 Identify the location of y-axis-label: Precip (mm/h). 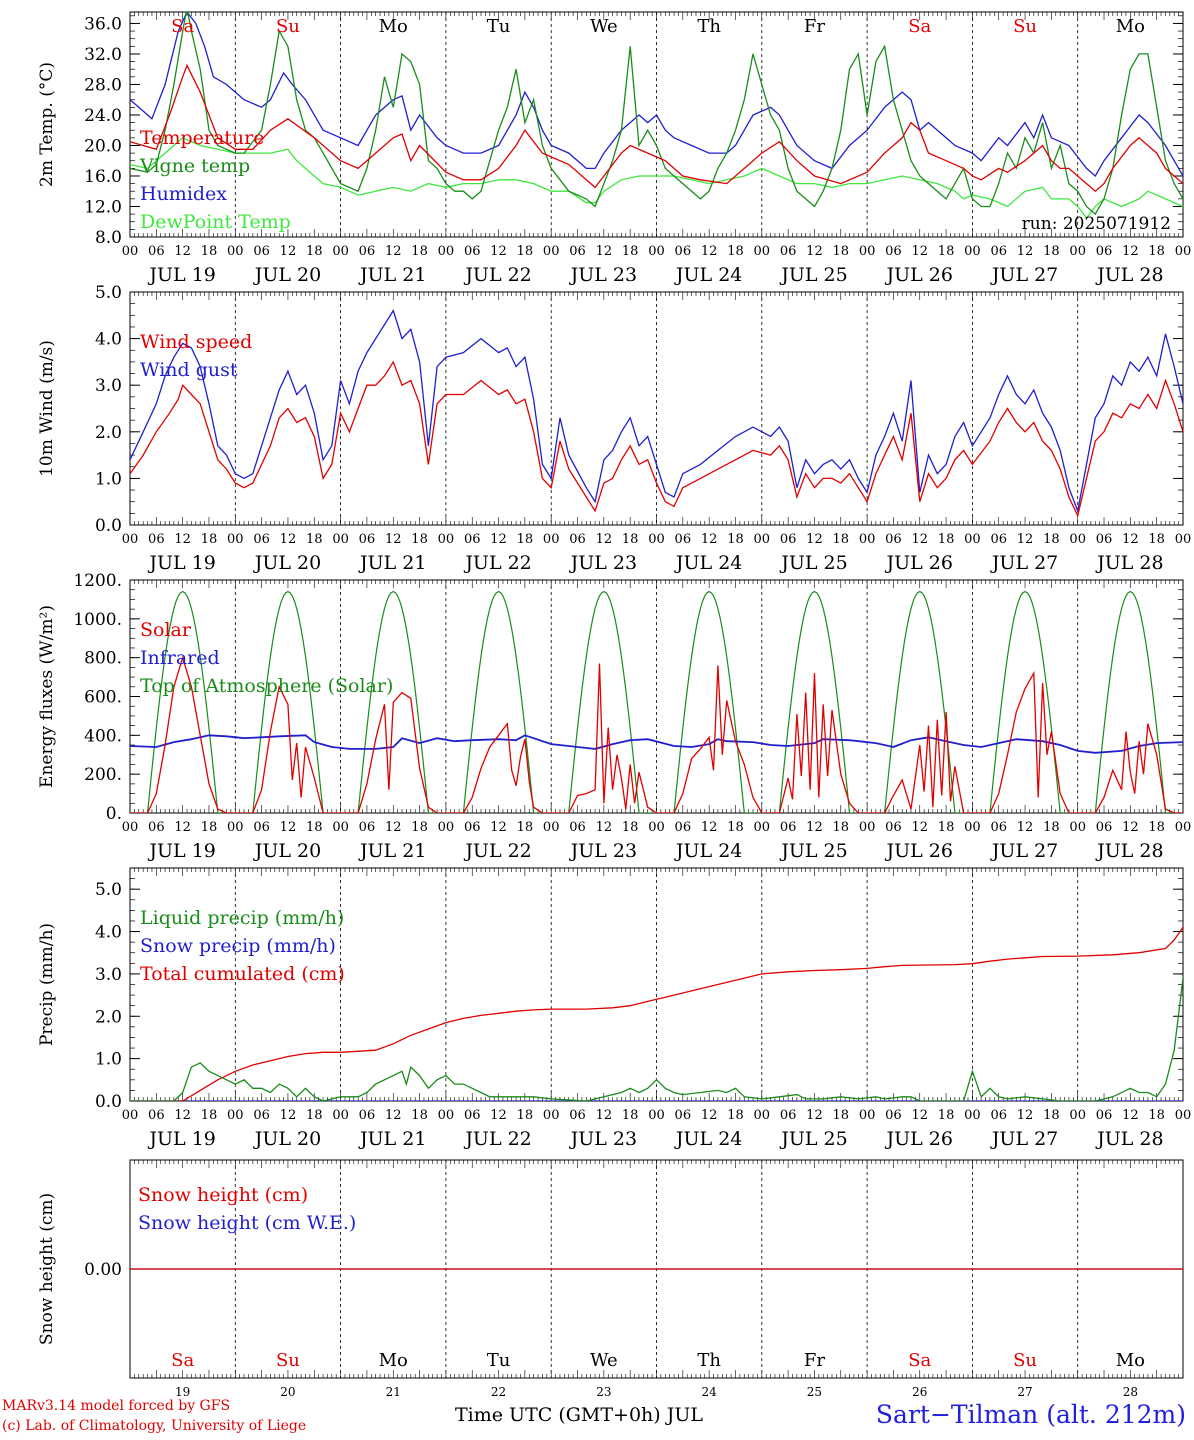
(47, 984).